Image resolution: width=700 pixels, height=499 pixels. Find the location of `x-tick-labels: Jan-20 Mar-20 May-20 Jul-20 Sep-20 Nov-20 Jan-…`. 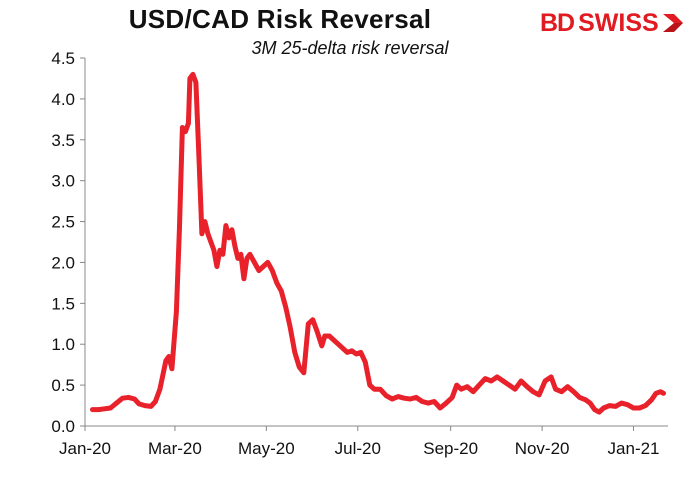

x-tick-labels: Jan-20 Mar-20 May-20 Jul-20 Sep-20 Nov-20 Jan-… is located at coordinates (359, 448).